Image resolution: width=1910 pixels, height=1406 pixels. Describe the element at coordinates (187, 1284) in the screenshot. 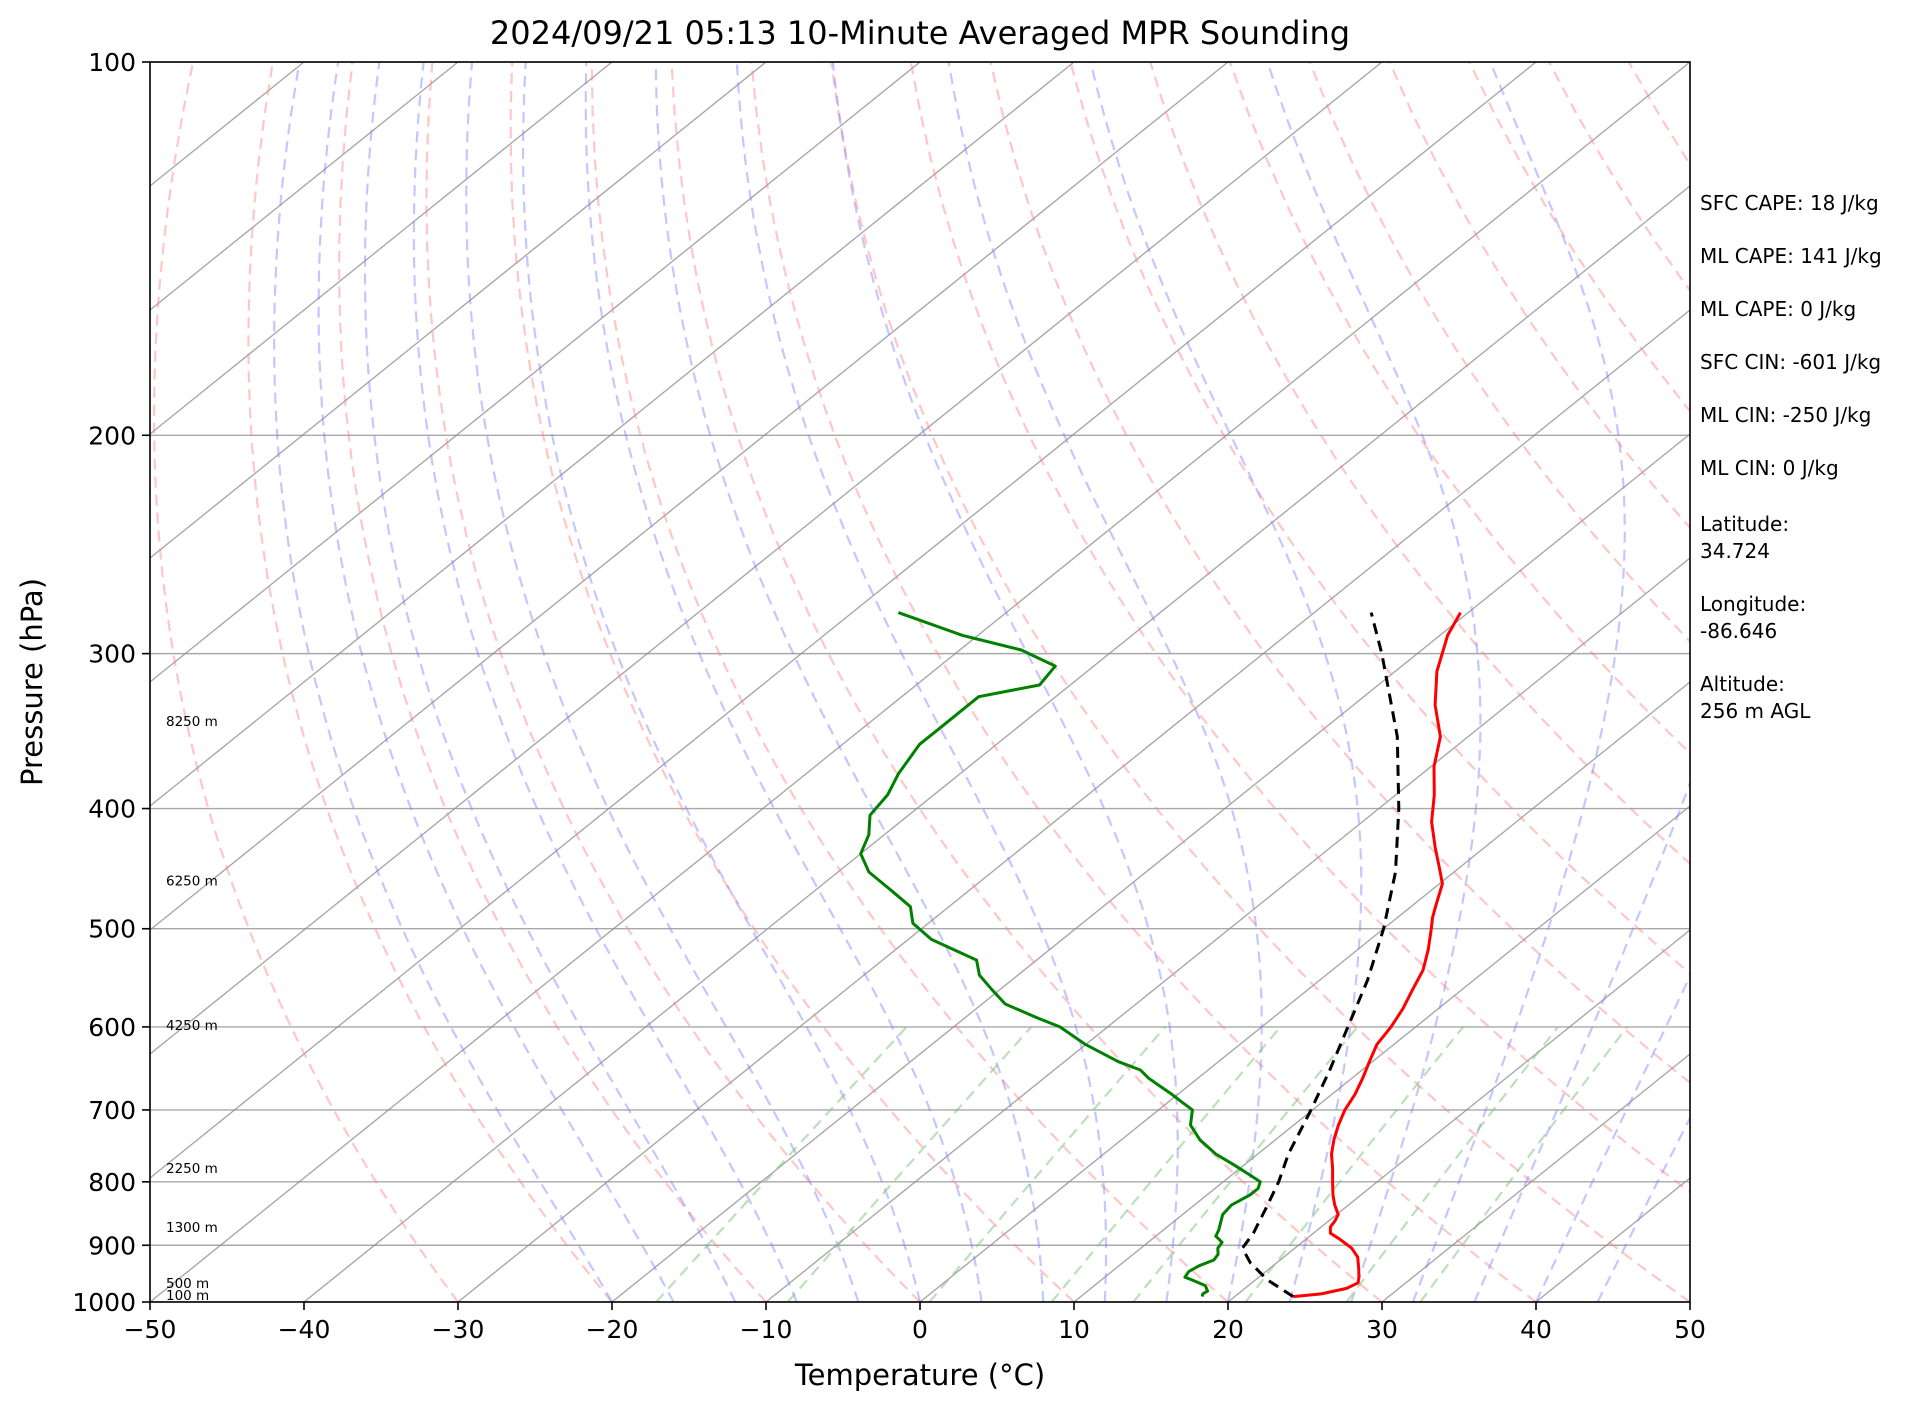

I see `height-label: 500 m` at that location.